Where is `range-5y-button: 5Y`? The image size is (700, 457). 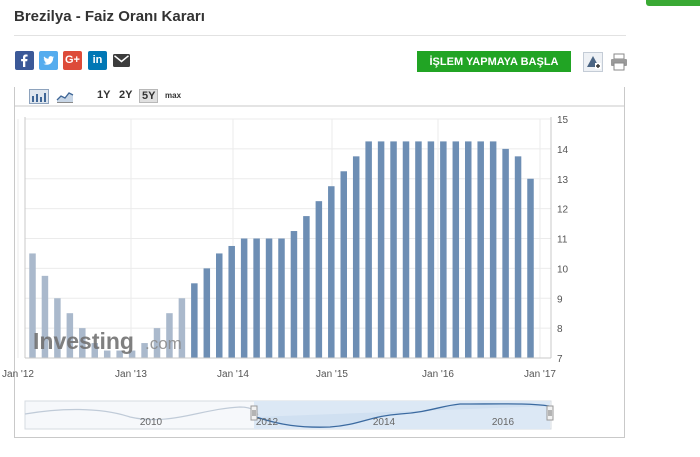
range-5y-button: 5Y is located at coordinates (149, 96).